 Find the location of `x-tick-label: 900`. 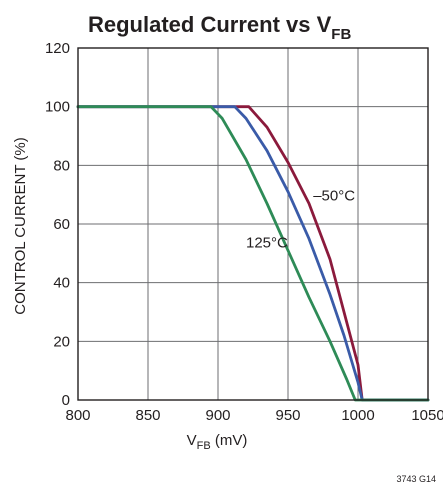

x-tick-label: 900 is located at coordinates (217, 415).